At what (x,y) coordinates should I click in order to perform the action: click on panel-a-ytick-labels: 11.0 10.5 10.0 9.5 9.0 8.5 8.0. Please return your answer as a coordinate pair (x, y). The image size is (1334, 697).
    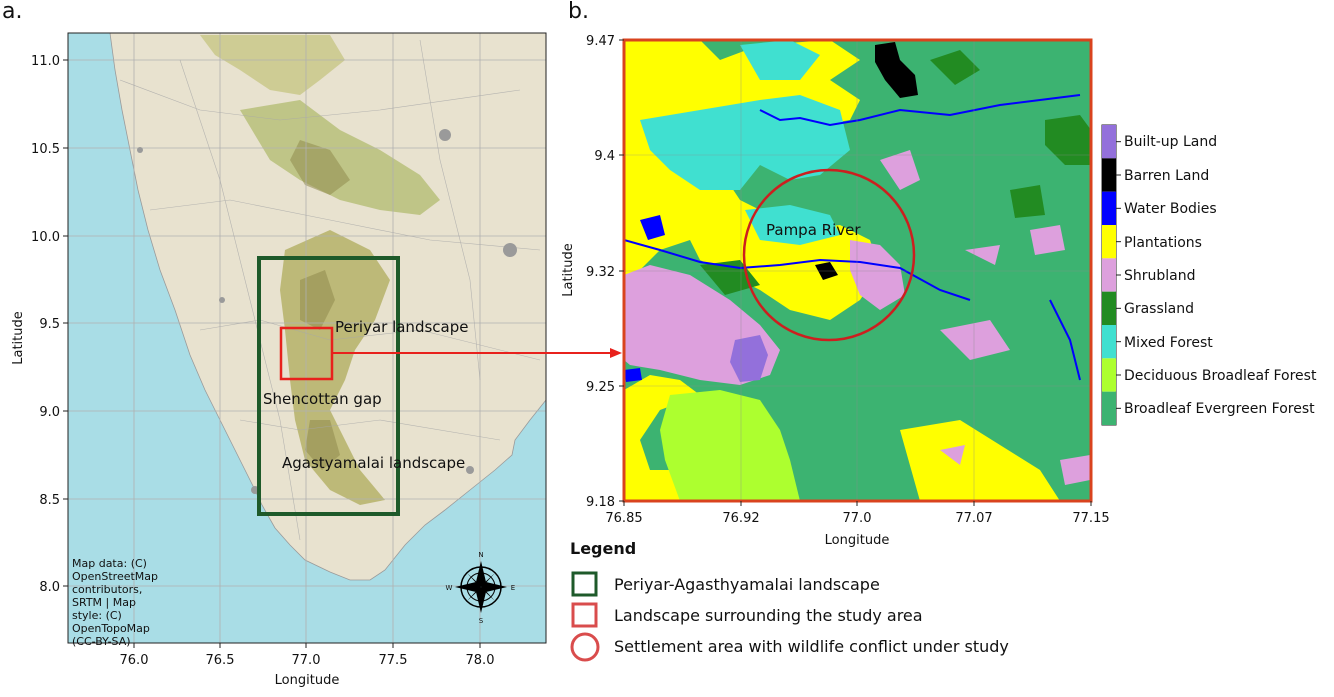
    Looking at the image, I should click on (45, 324).